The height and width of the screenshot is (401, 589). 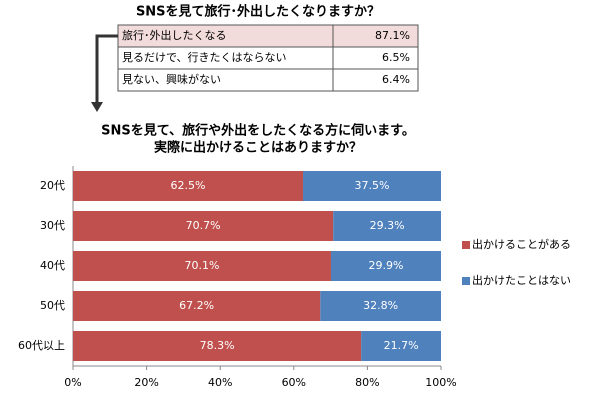 I want to click on value-label: 29.3%, so click(x=387, y=225).